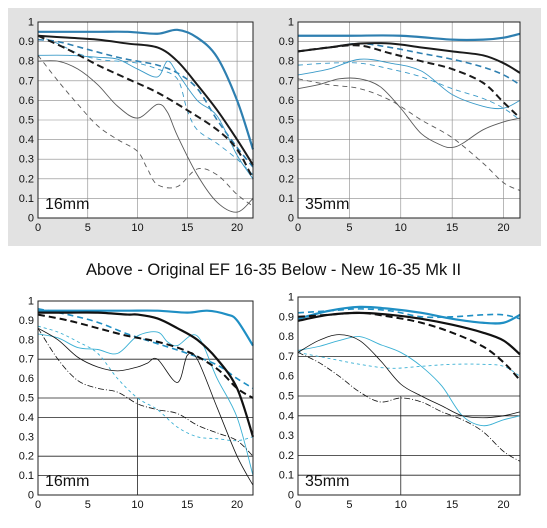 This screenshot has height=528, width=547. I want to click on grid, so click(409, 425).